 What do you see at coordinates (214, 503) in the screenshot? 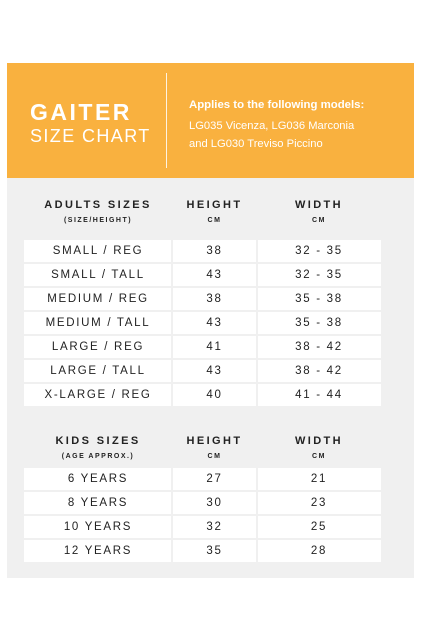
I see `height-cell: 30` at bounding box center [214, 503].